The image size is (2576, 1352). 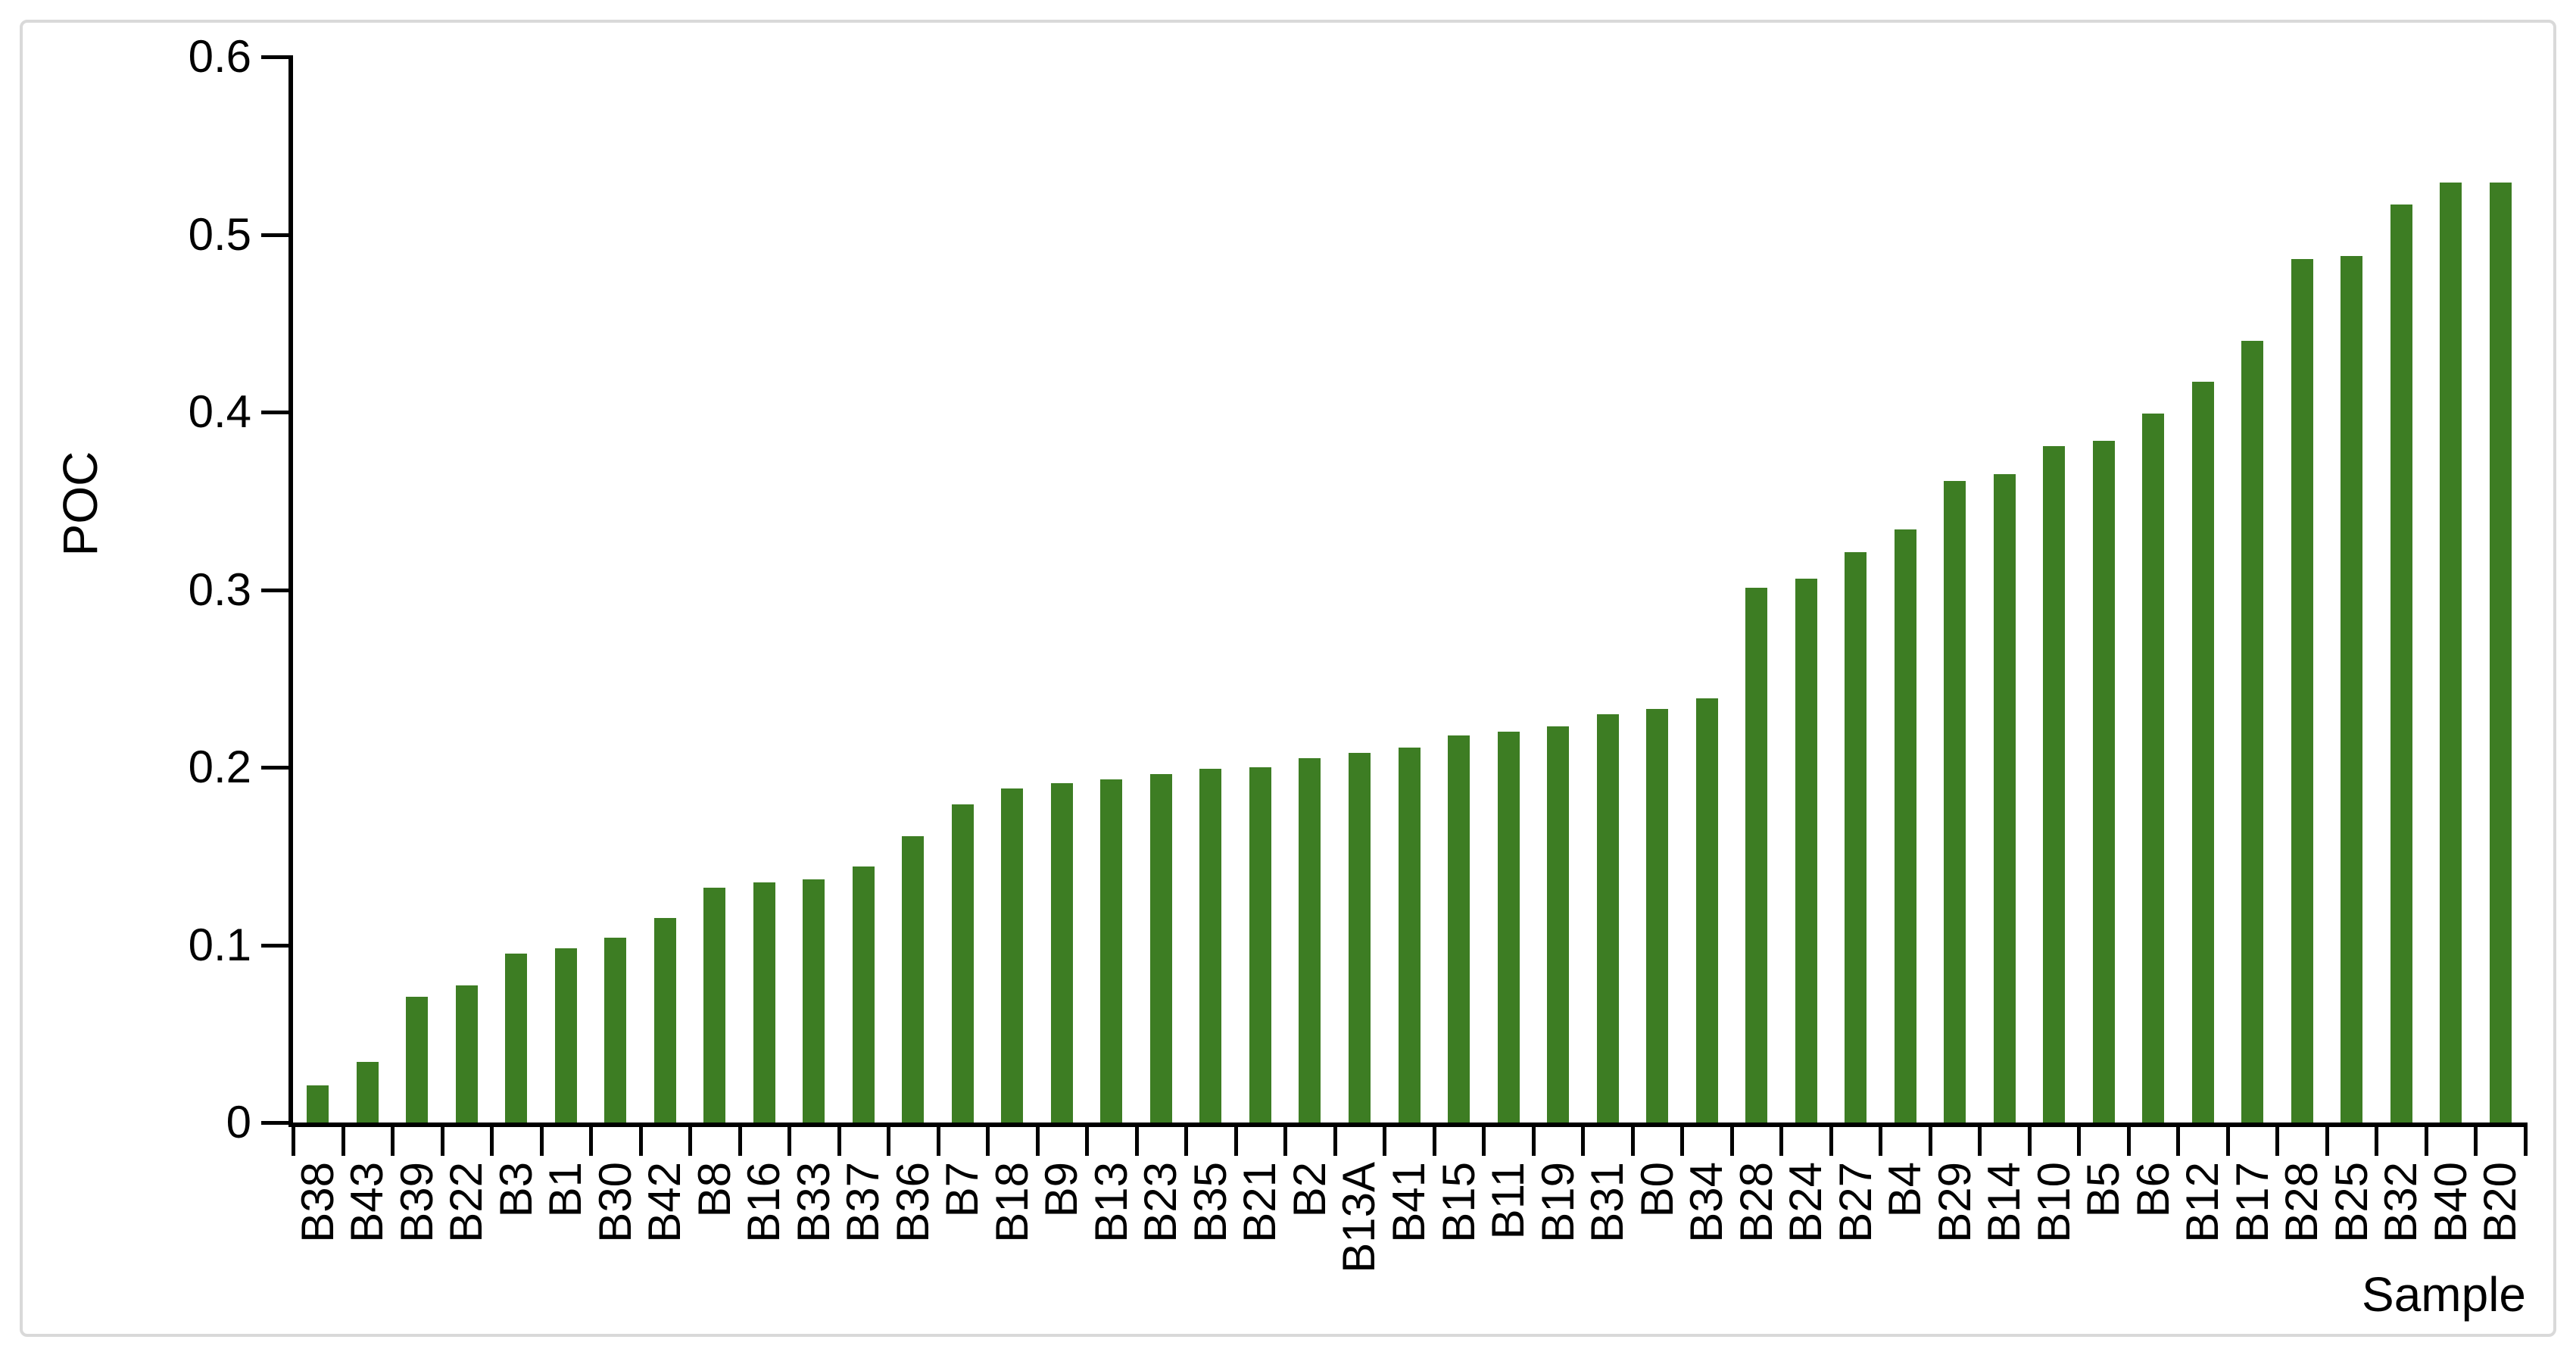 I want to click on y-tick-label: 0.3, so click(x=219, y=589).